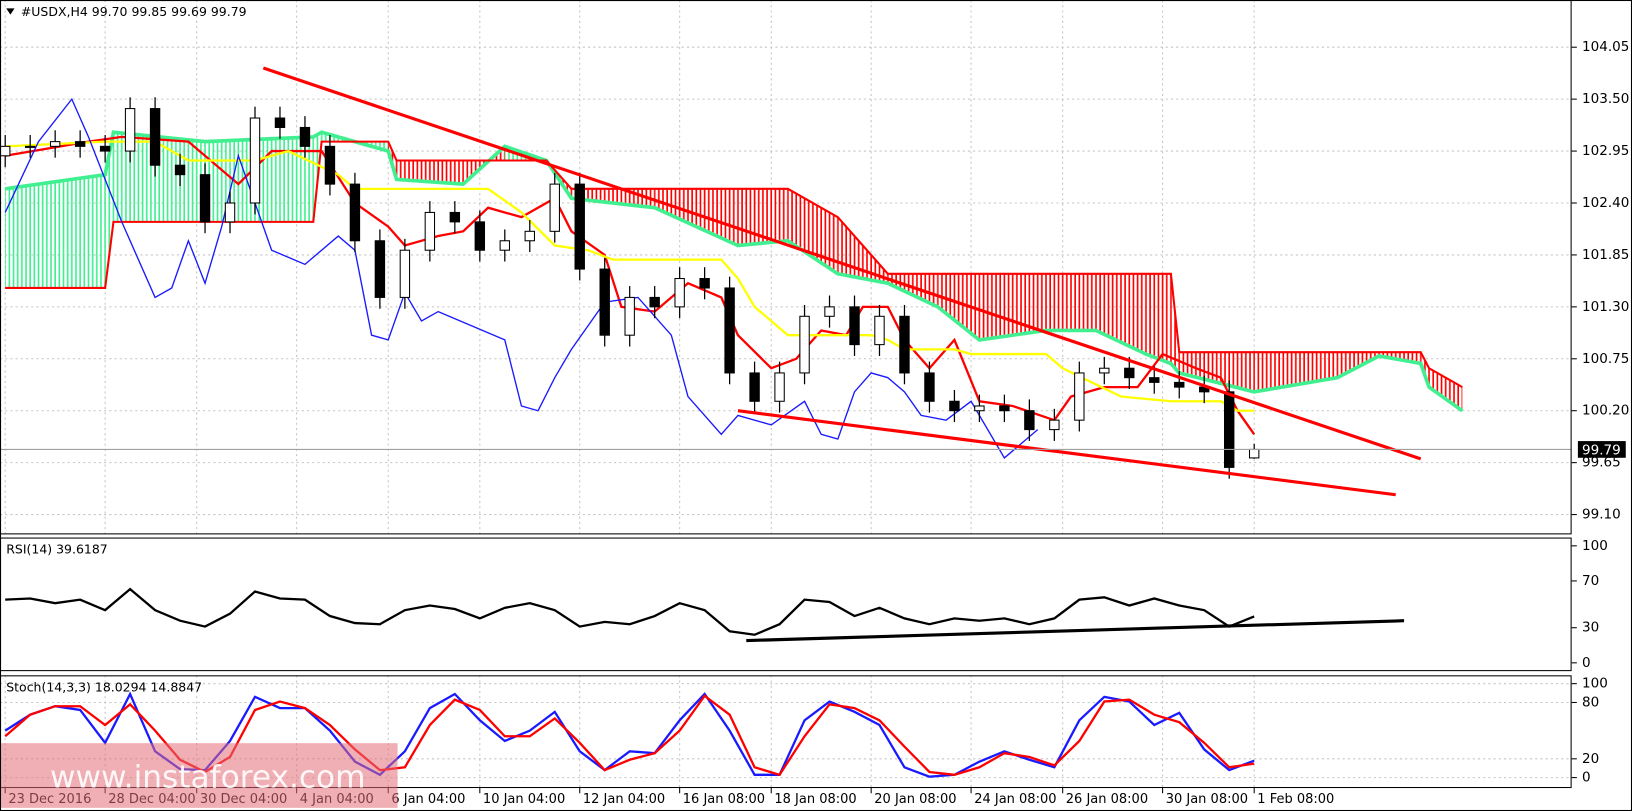 The height and width of the screenshot is (811, 1632). I want to click on y-tick-label: 102.40, so click(1605, 203).